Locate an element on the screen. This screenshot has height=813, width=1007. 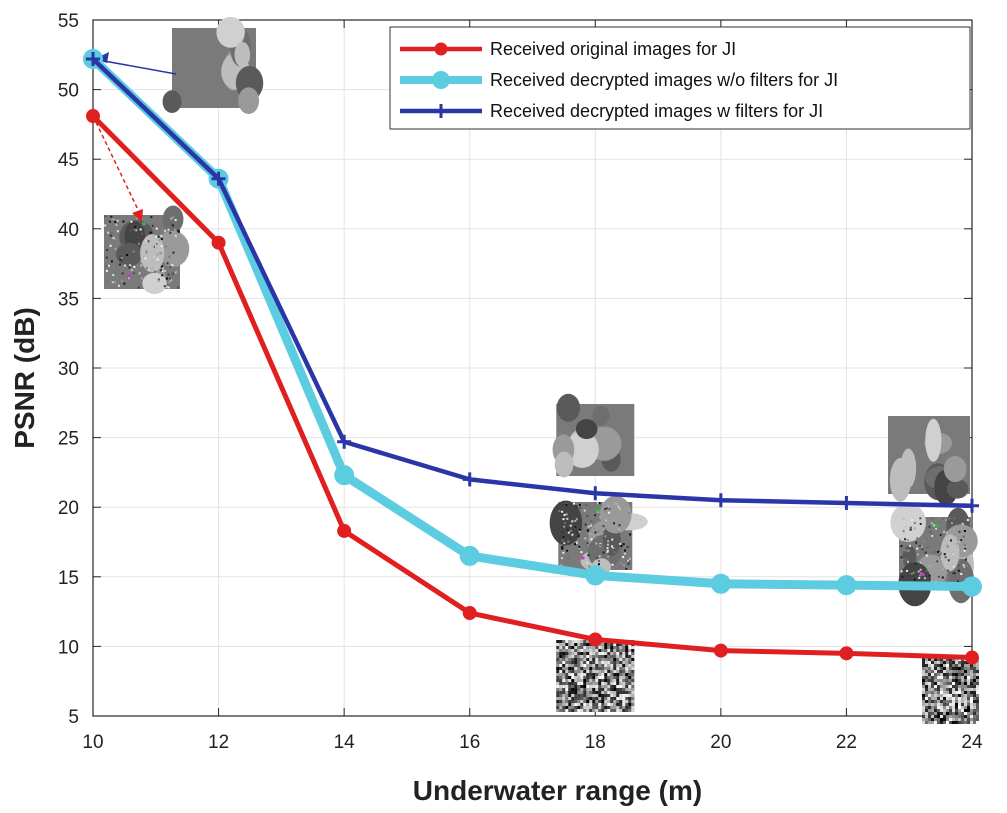
x-tick-label: 12 is located at coordinates (218, 742).